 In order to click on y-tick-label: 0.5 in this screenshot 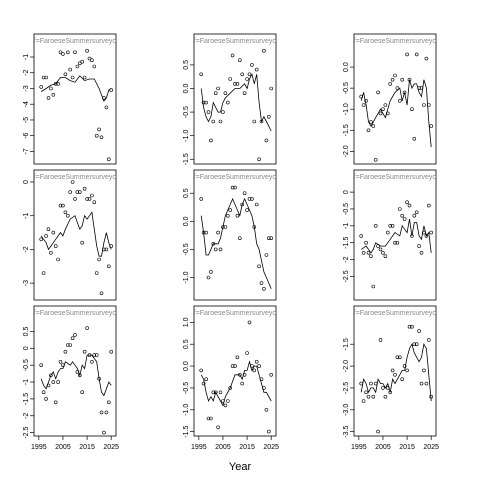, I will do `click(186, 65)`.